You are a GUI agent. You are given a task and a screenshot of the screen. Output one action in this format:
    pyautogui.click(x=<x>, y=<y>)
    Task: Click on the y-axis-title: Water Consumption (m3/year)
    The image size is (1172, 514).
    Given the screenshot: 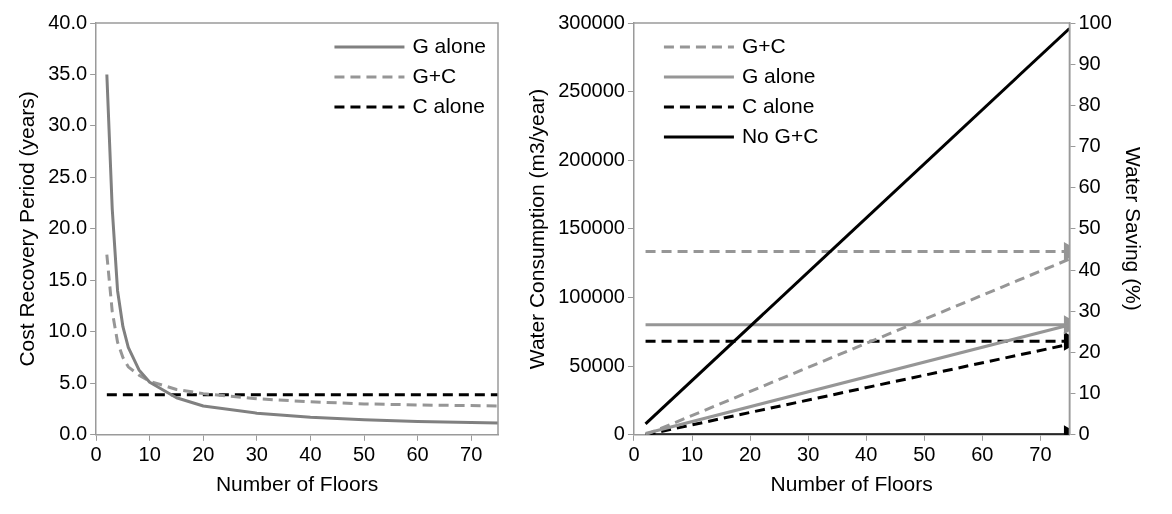 What is the action you would take?
    pyautogui.click(x=537, y=229)
    